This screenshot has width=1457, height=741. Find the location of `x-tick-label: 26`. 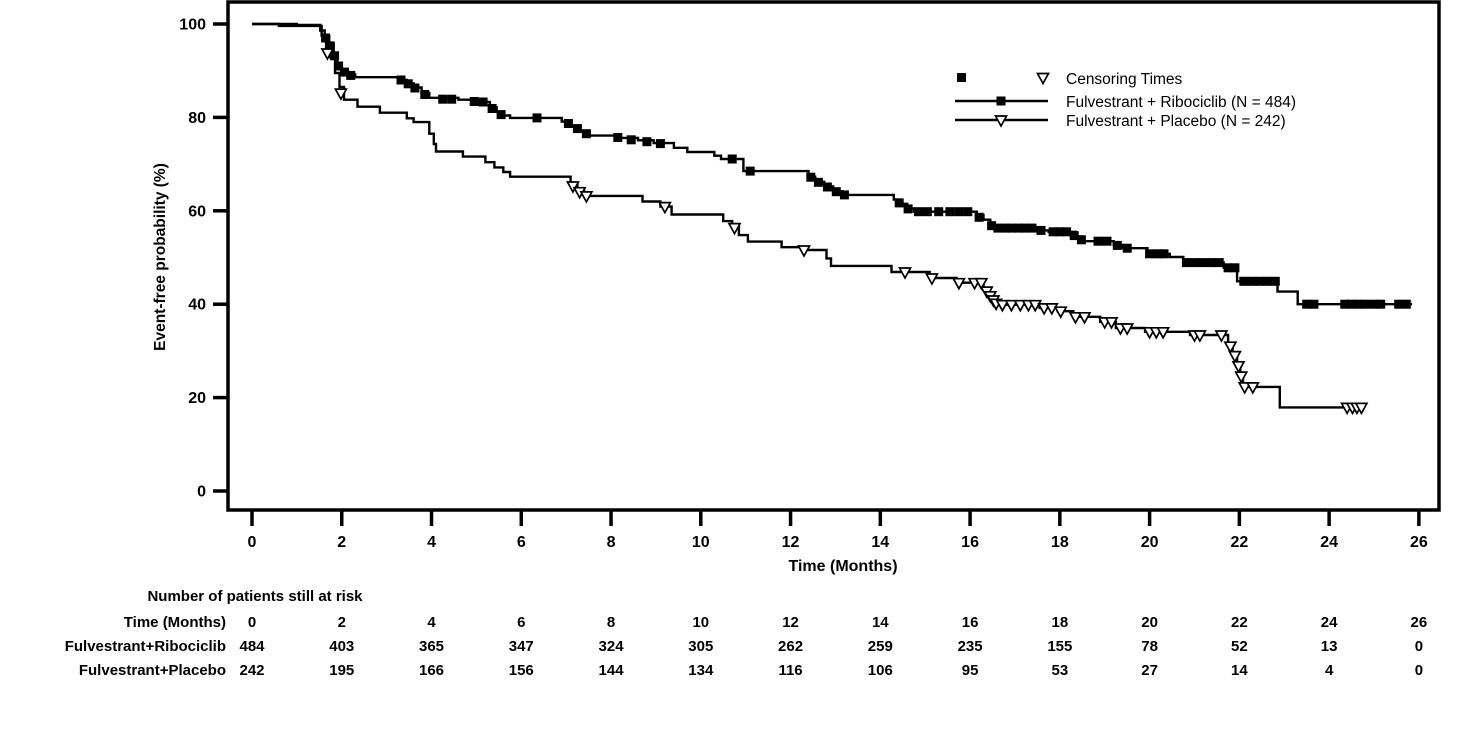

x-tick-label: 26 is located at coordinates (1419, 542).